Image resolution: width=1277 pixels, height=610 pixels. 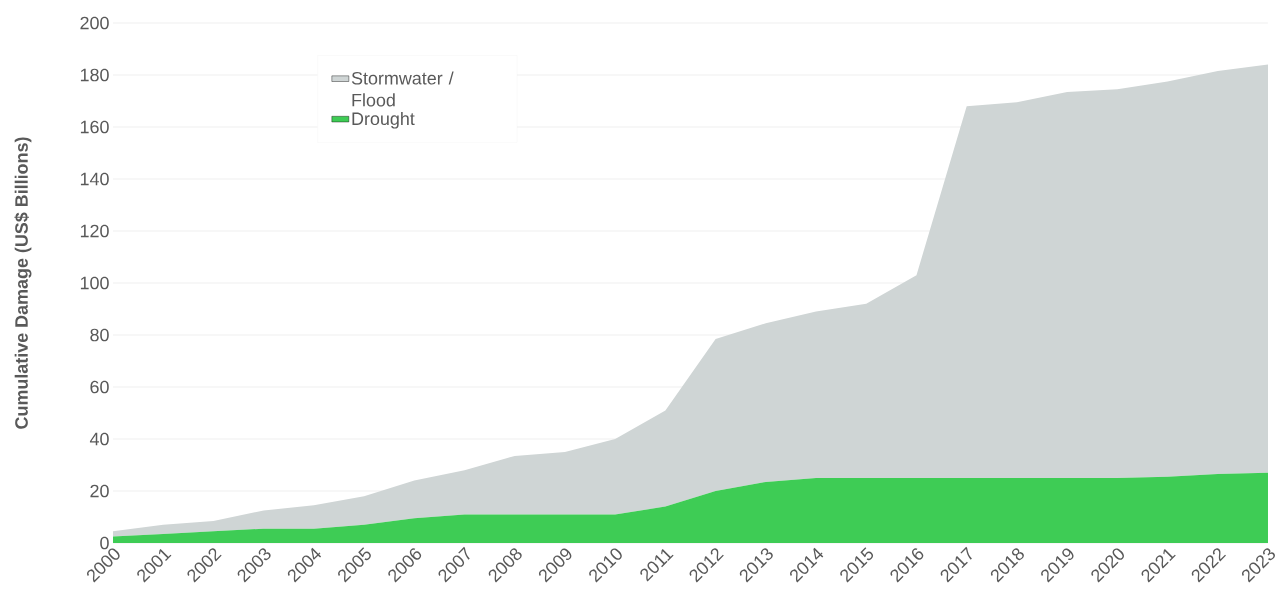 I want to click on y-tick-label: 40, so click(x=99, y=439).